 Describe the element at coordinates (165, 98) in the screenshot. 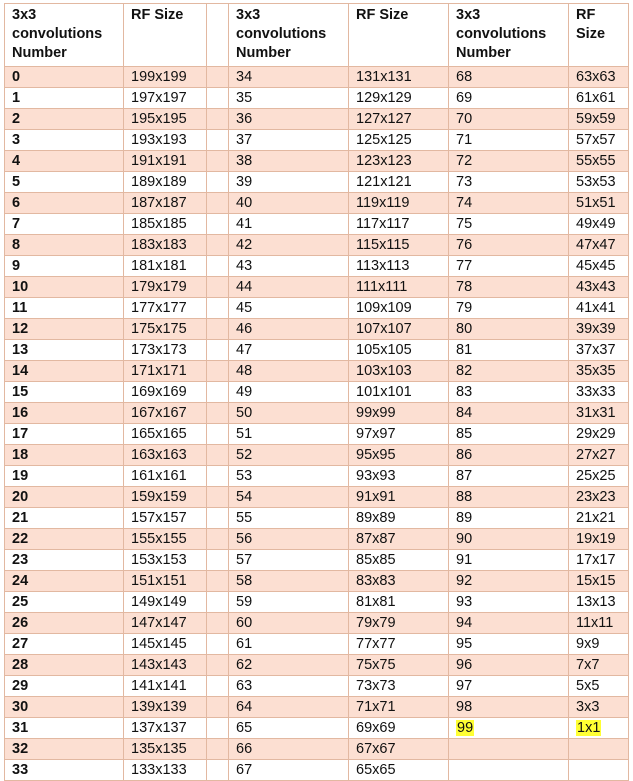

I see `rf-size-cell: 197x197` at that location.